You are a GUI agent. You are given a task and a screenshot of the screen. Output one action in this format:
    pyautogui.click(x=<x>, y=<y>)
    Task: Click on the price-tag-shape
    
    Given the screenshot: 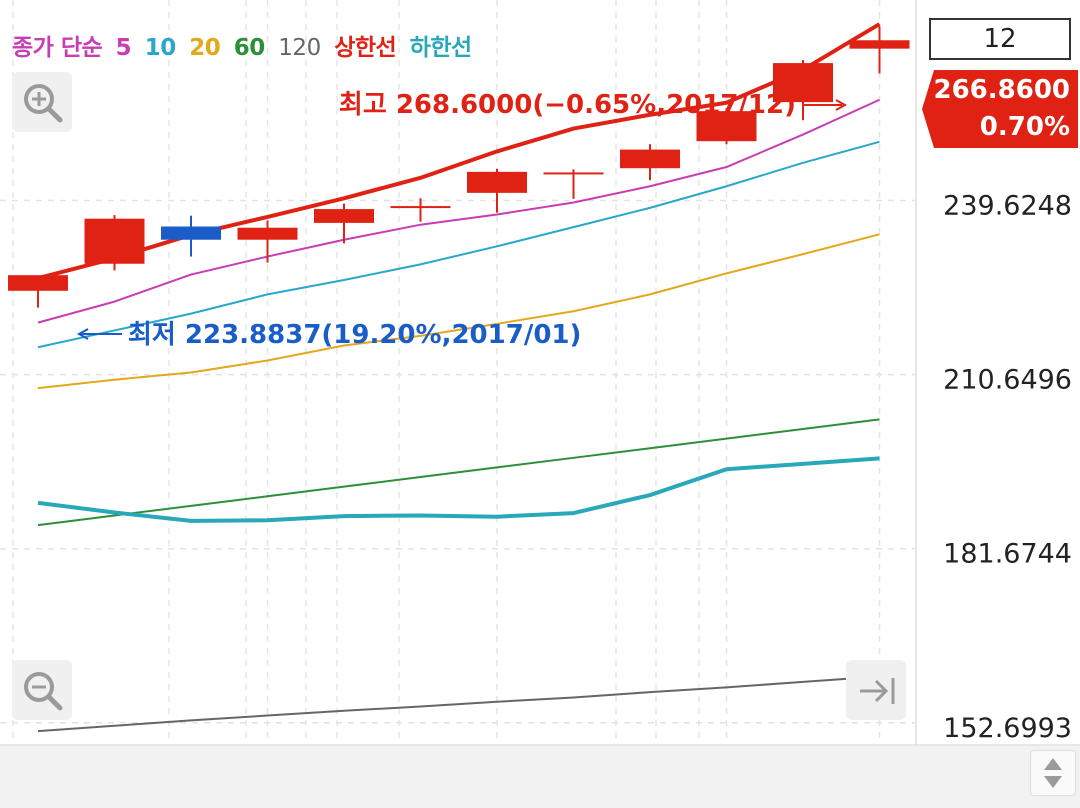 What is the action you would take?
    pyautogui.click(x=1000, y=109)
    